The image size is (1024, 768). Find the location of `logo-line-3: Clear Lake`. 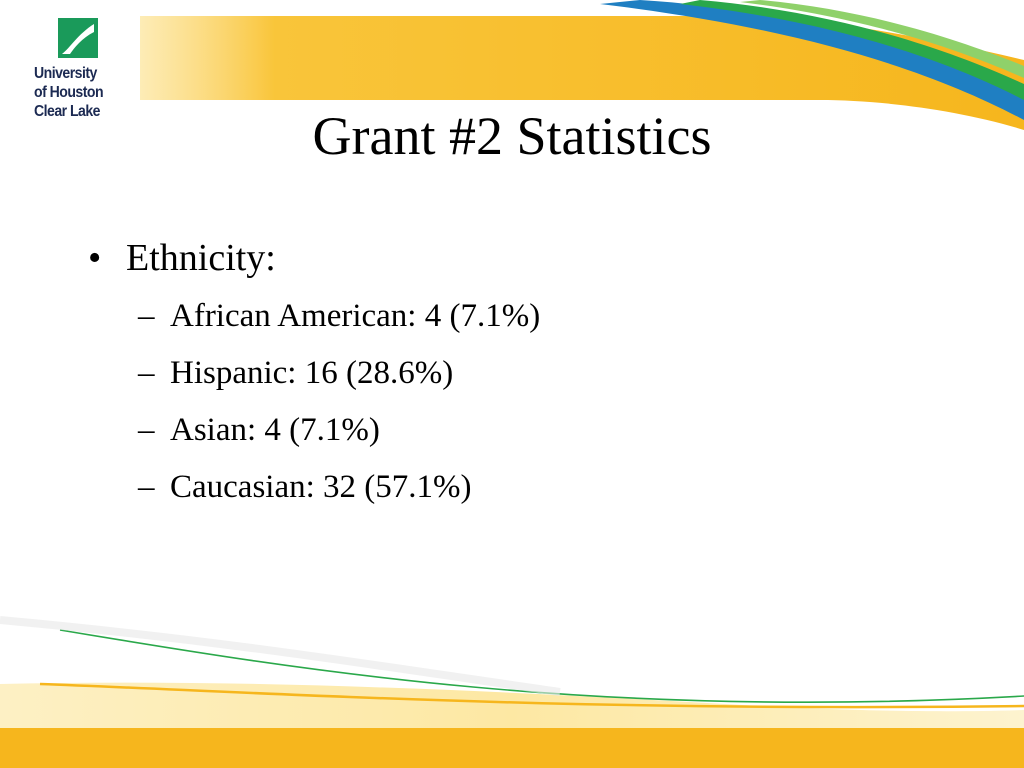

logo-line-3: Clear Lake is located at coordinates (67, 111).